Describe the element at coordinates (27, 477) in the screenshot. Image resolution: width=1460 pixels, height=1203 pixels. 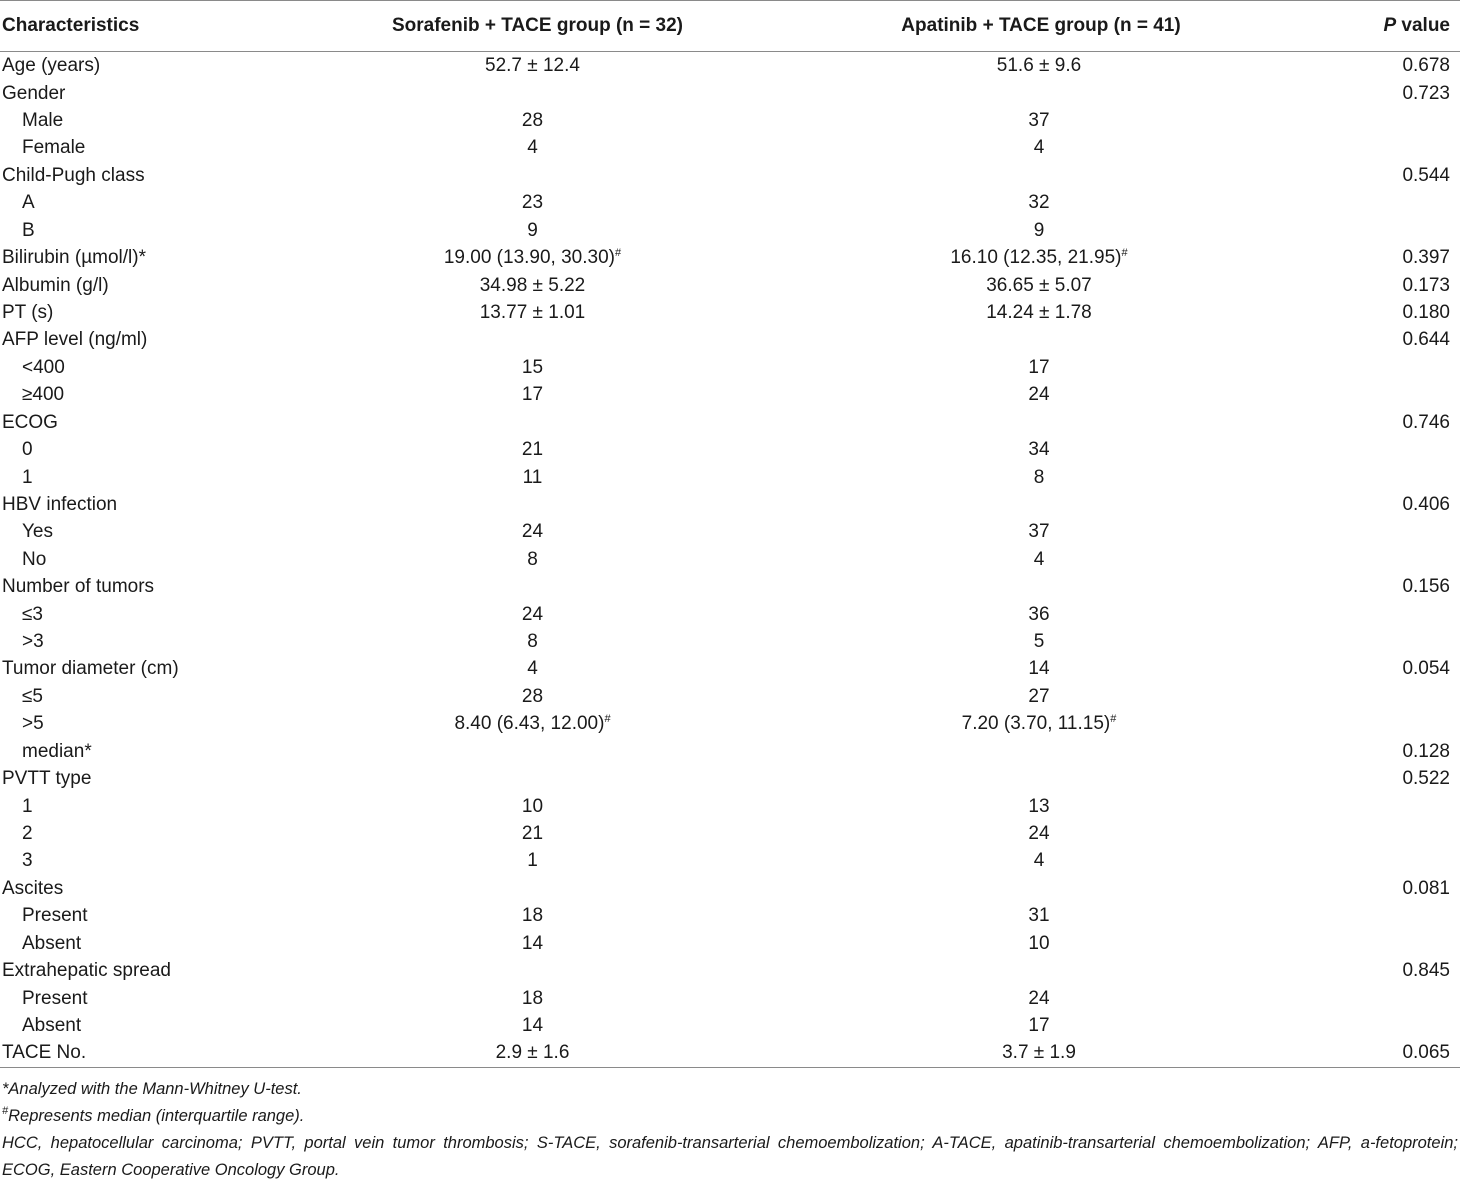
I see `row-label-text: 1` at that location.